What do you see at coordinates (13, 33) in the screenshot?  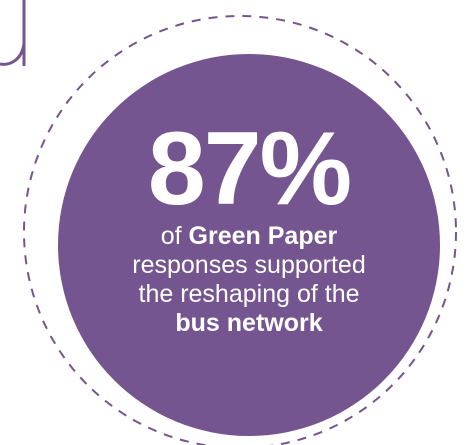 I see `partial-letter-graphic` at bounding box center [13, 33].